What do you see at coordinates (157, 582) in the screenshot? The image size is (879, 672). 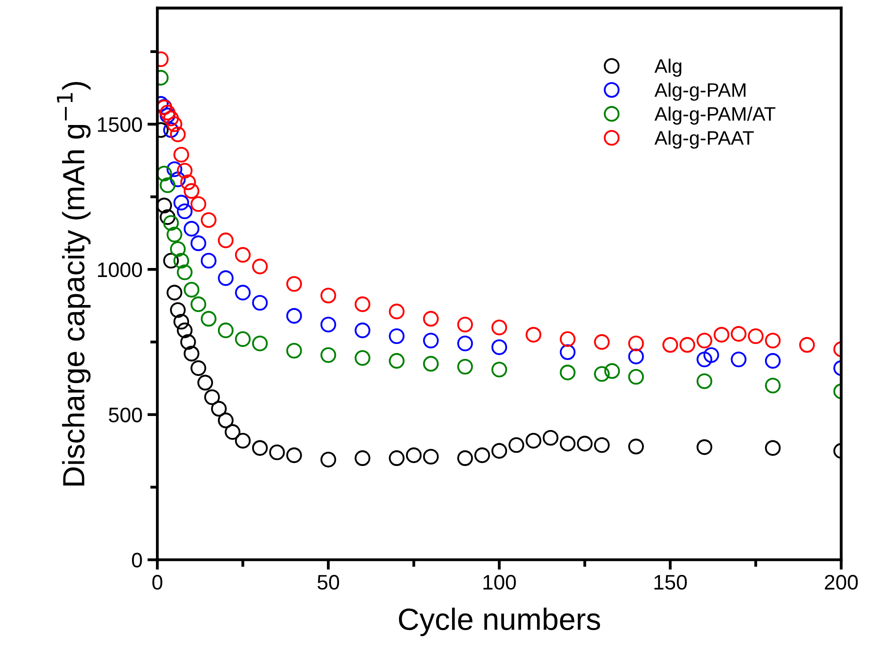 I see `x-tick-label: 0` at bounding box center [157, 582].